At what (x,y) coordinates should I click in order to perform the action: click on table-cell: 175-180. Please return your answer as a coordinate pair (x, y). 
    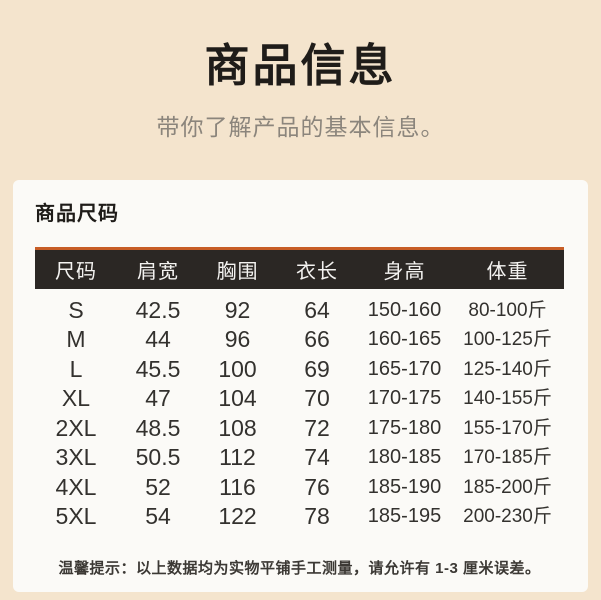
    Looking at the image, I should click on (404, 427).